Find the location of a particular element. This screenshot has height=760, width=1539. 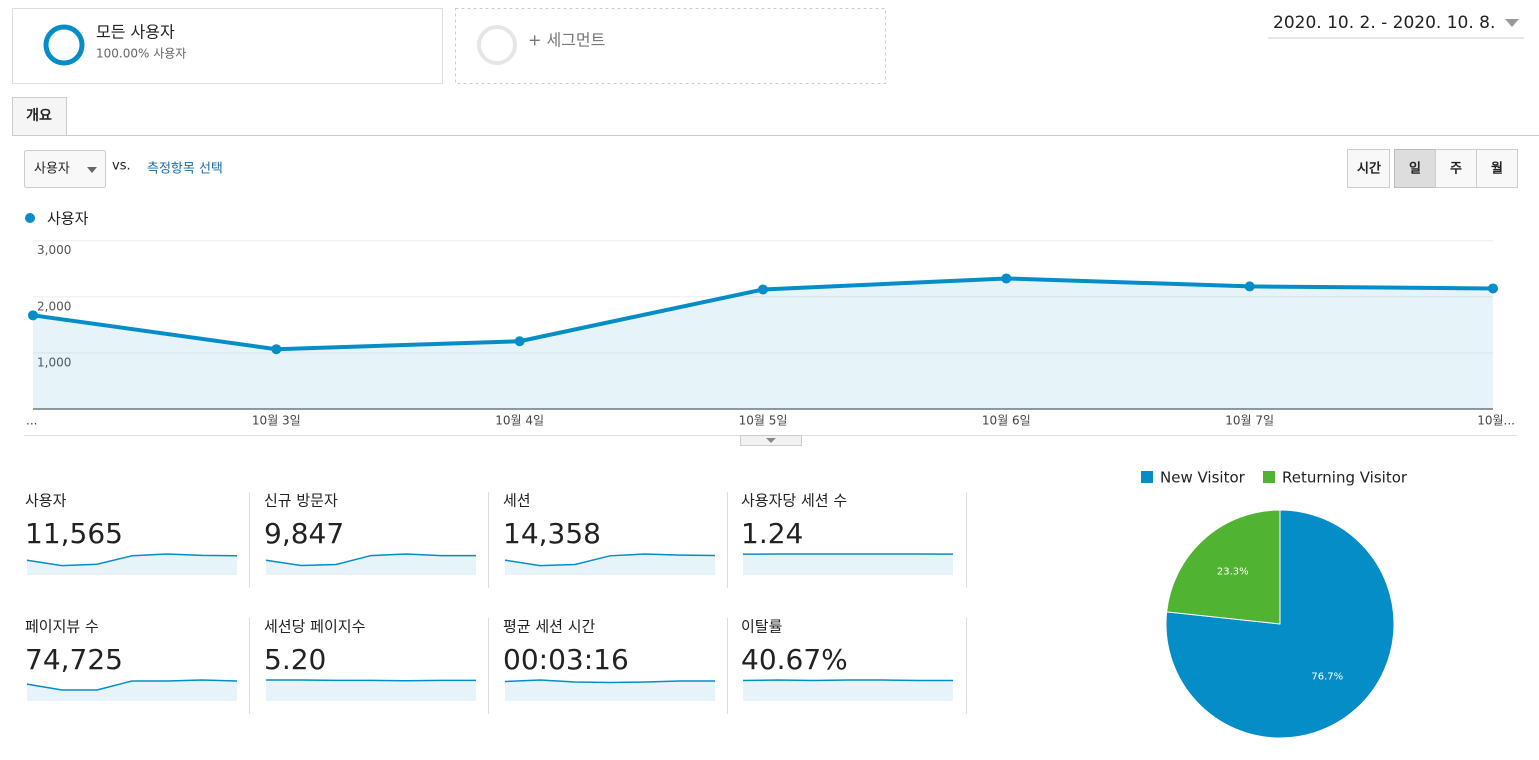

y-tick-label: 1,000 is located at coordinates (54, 362).